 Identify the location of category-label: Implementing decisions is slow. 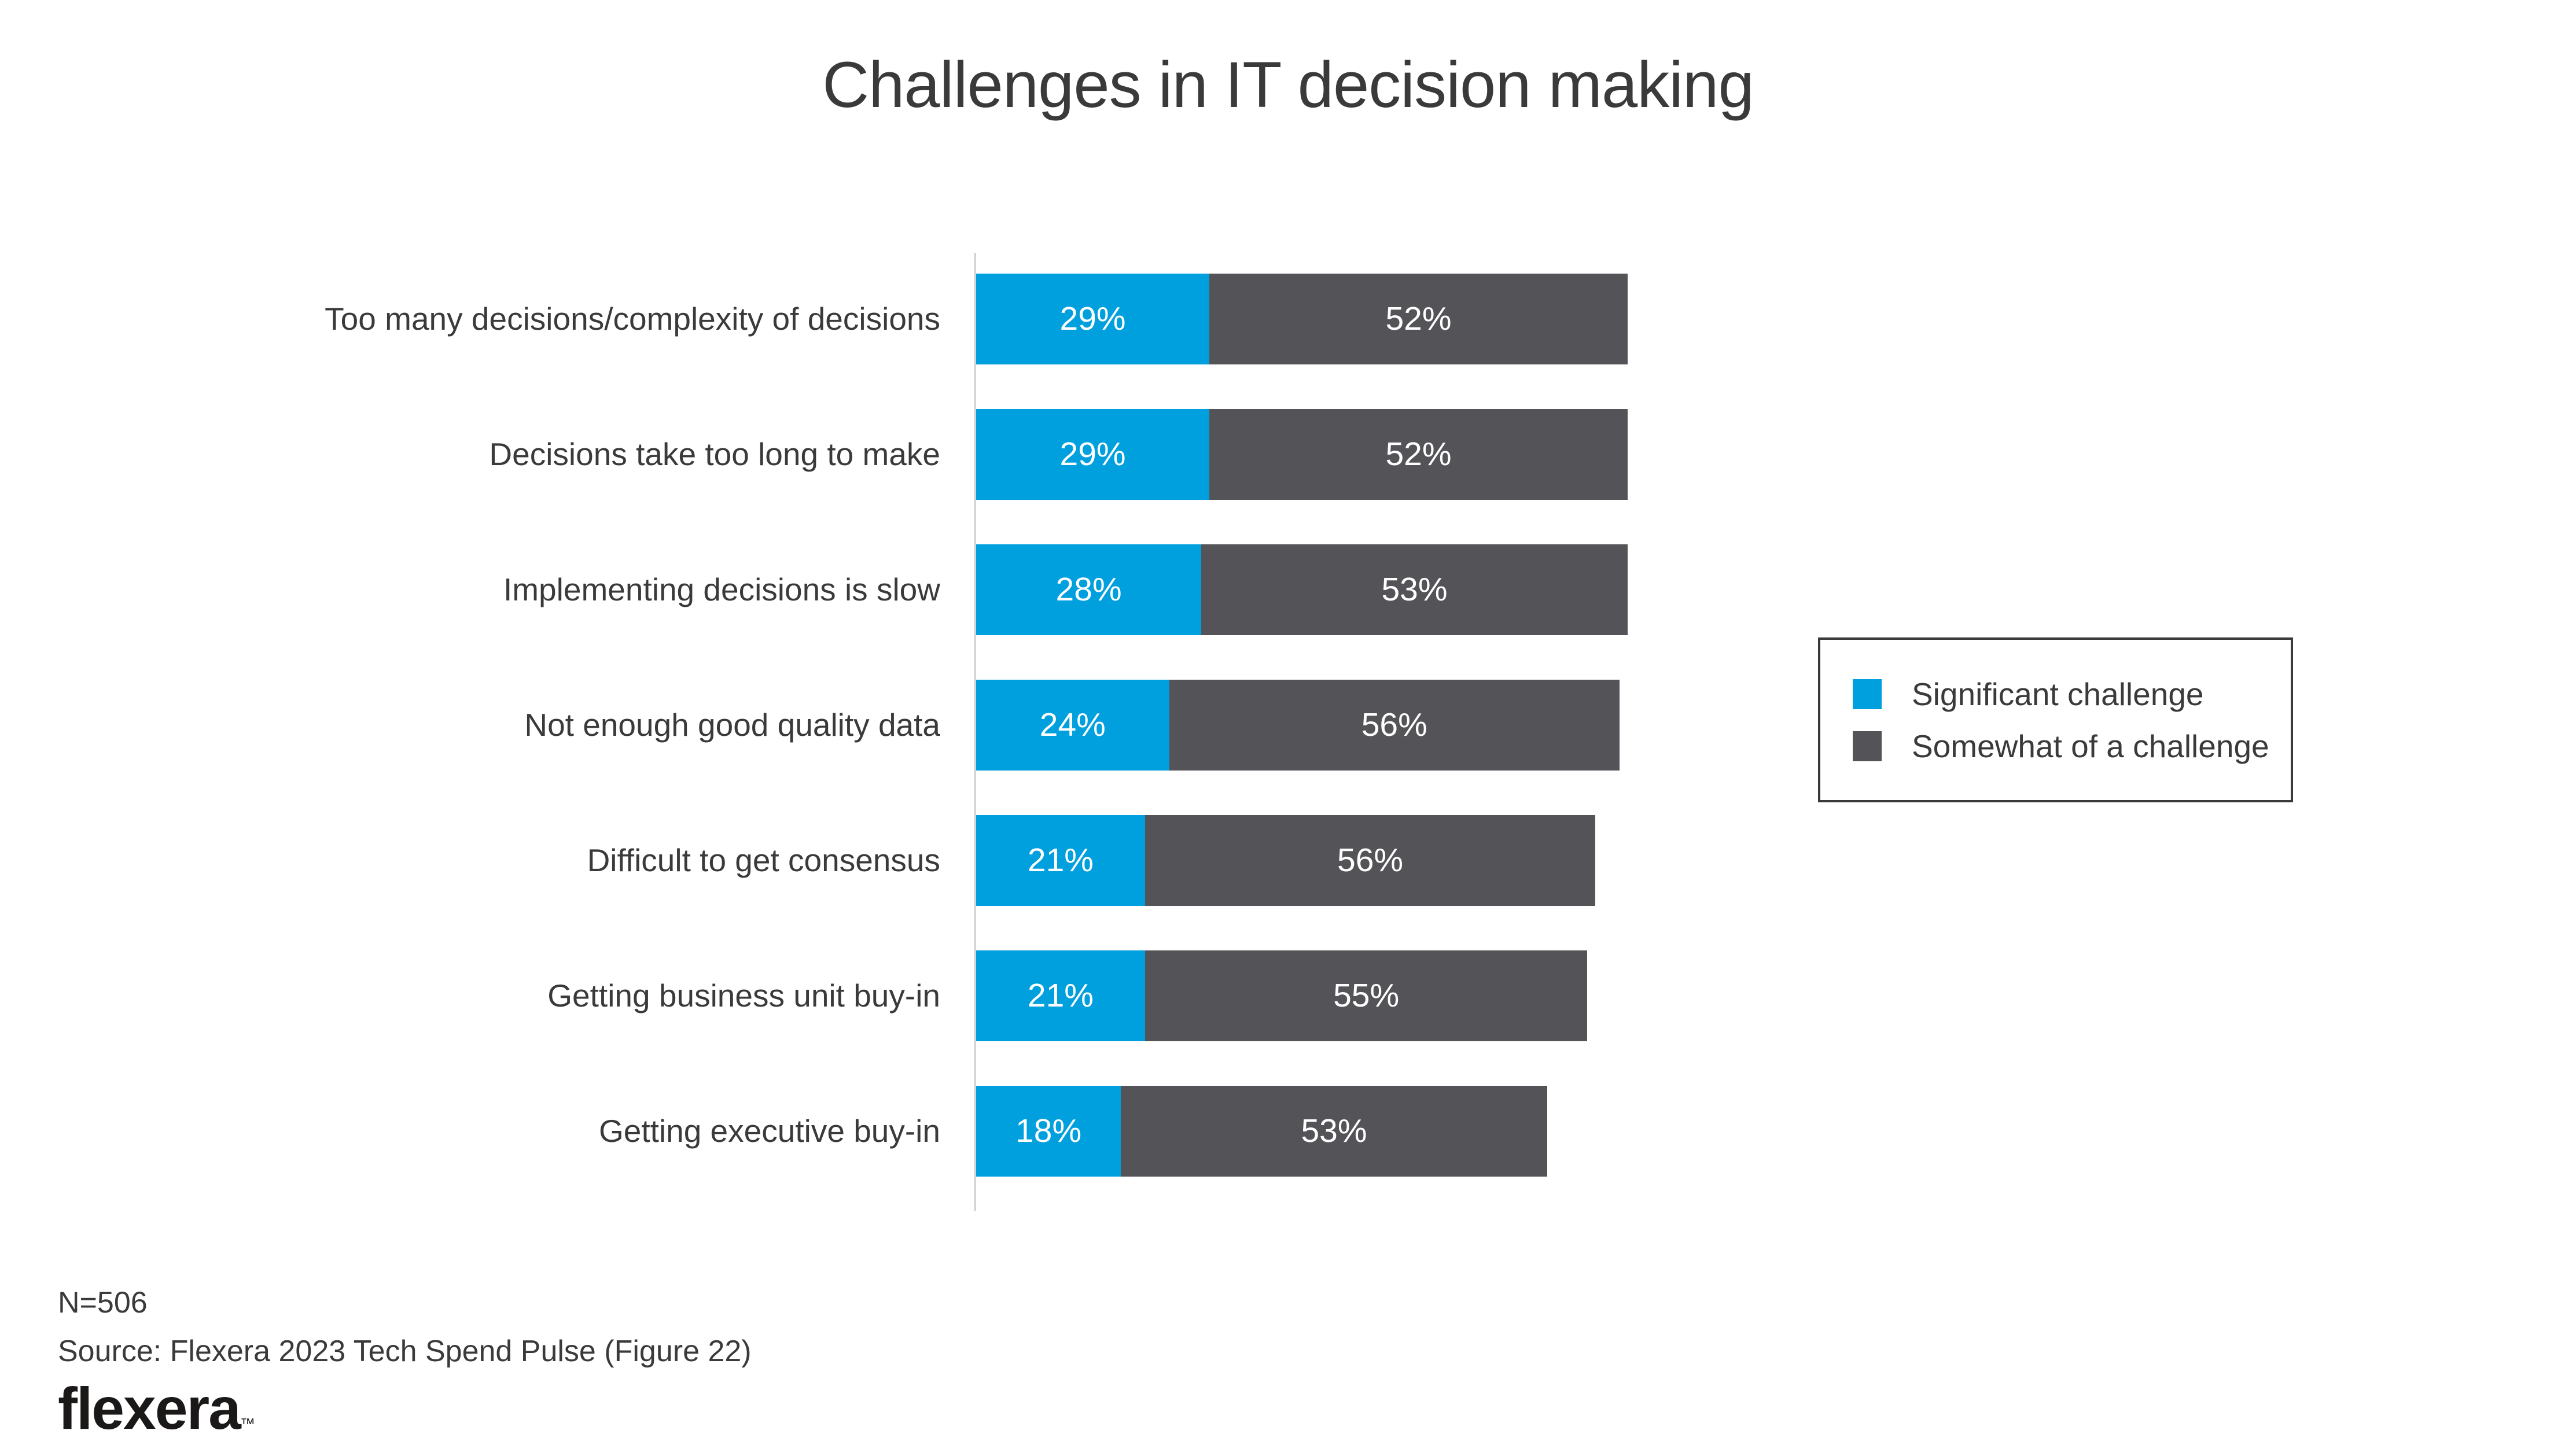
(721, 590).